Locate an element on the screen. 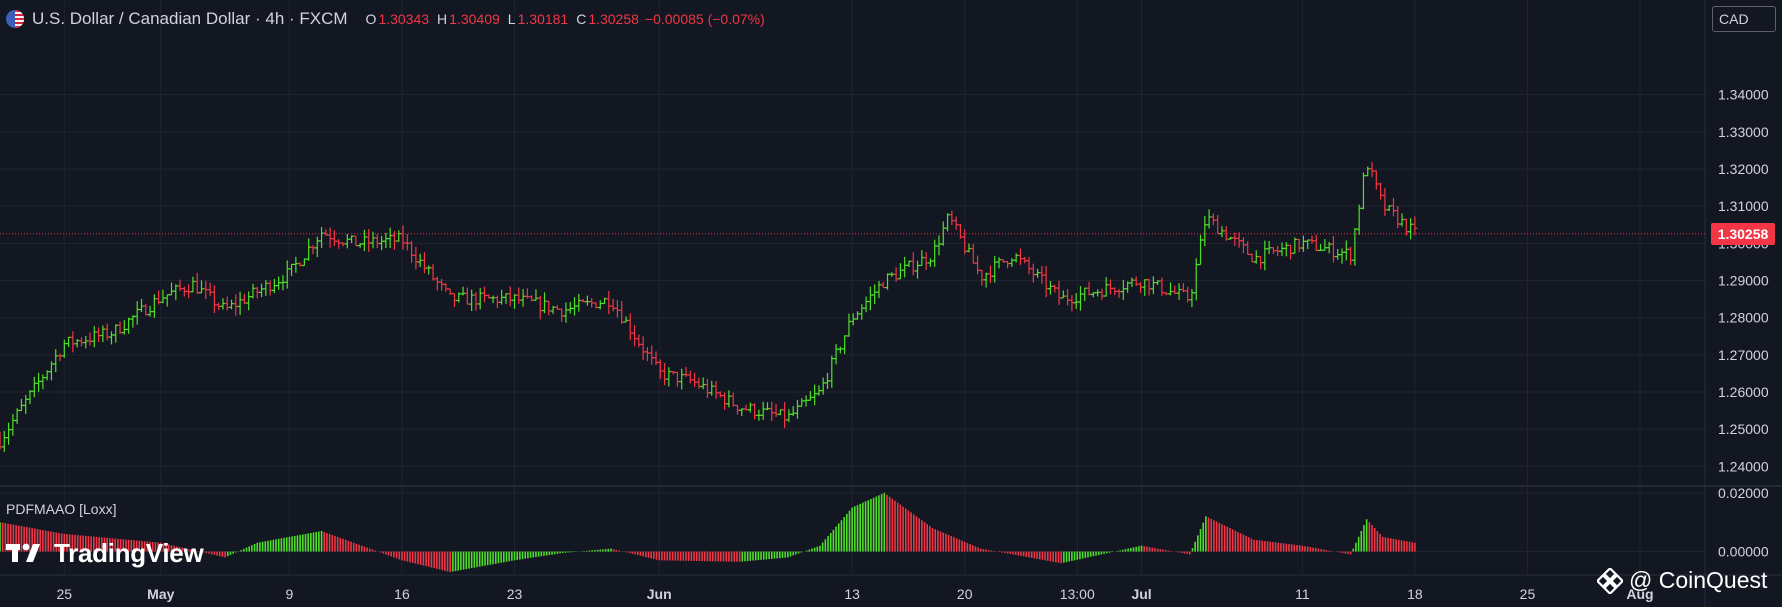  oscillator-axis: 0.02000 0.00000 is located at coordinates (1743, 522).